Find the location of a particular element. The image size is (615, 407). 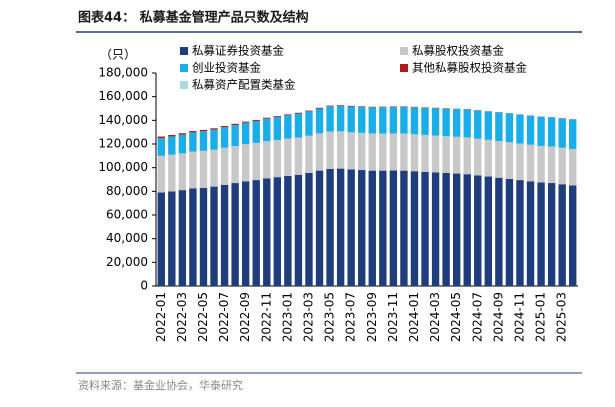

x-tick-label: 2022-09 is located at coordinates (245, 317).